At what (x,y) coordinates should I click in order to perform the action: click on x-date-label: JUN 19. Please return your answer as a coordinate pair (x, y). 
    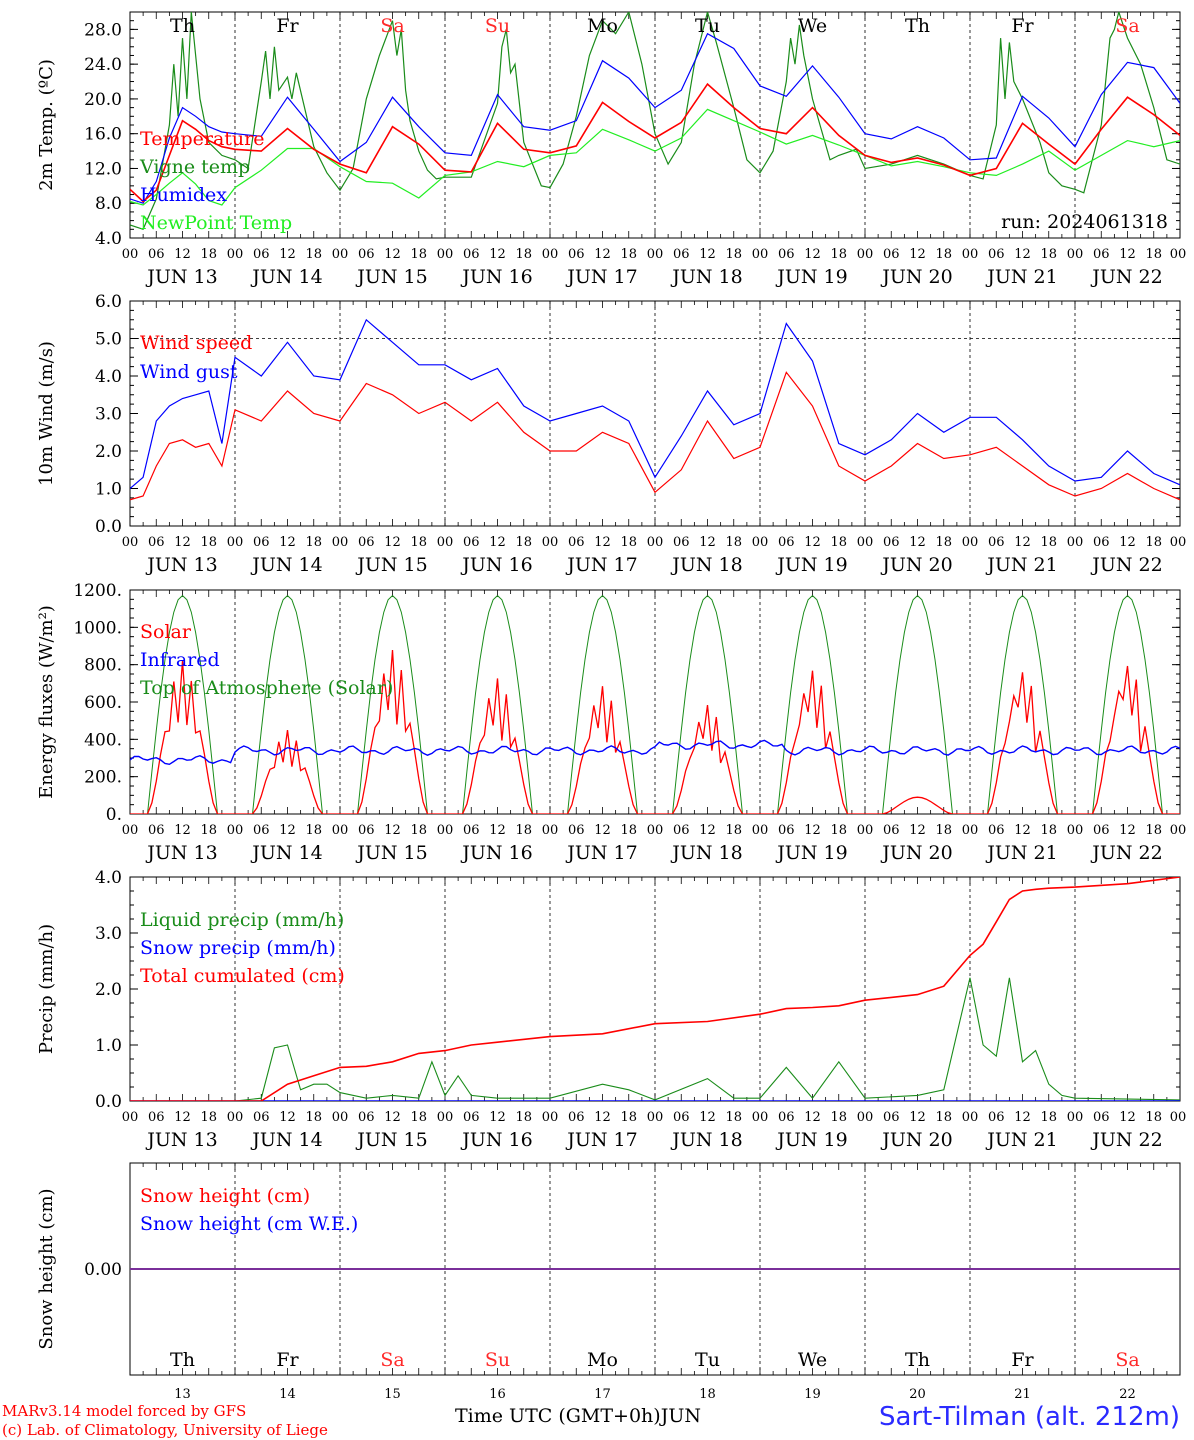
    Looking at the image, I should click on (811, 853).